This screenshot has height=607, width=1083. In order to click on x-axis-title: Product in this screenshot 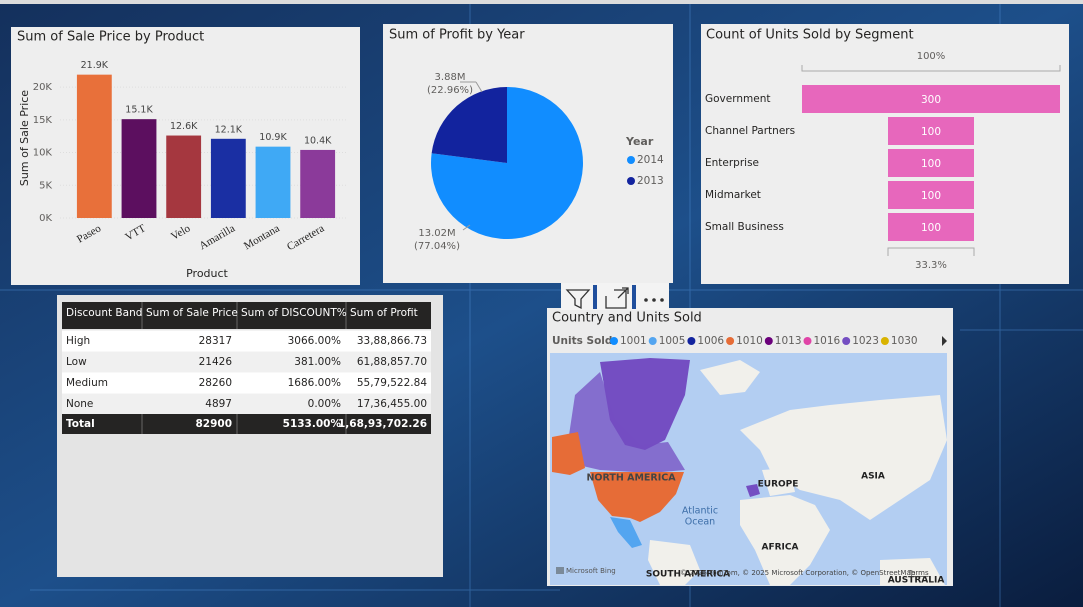, I will do `click(207, 273)`.